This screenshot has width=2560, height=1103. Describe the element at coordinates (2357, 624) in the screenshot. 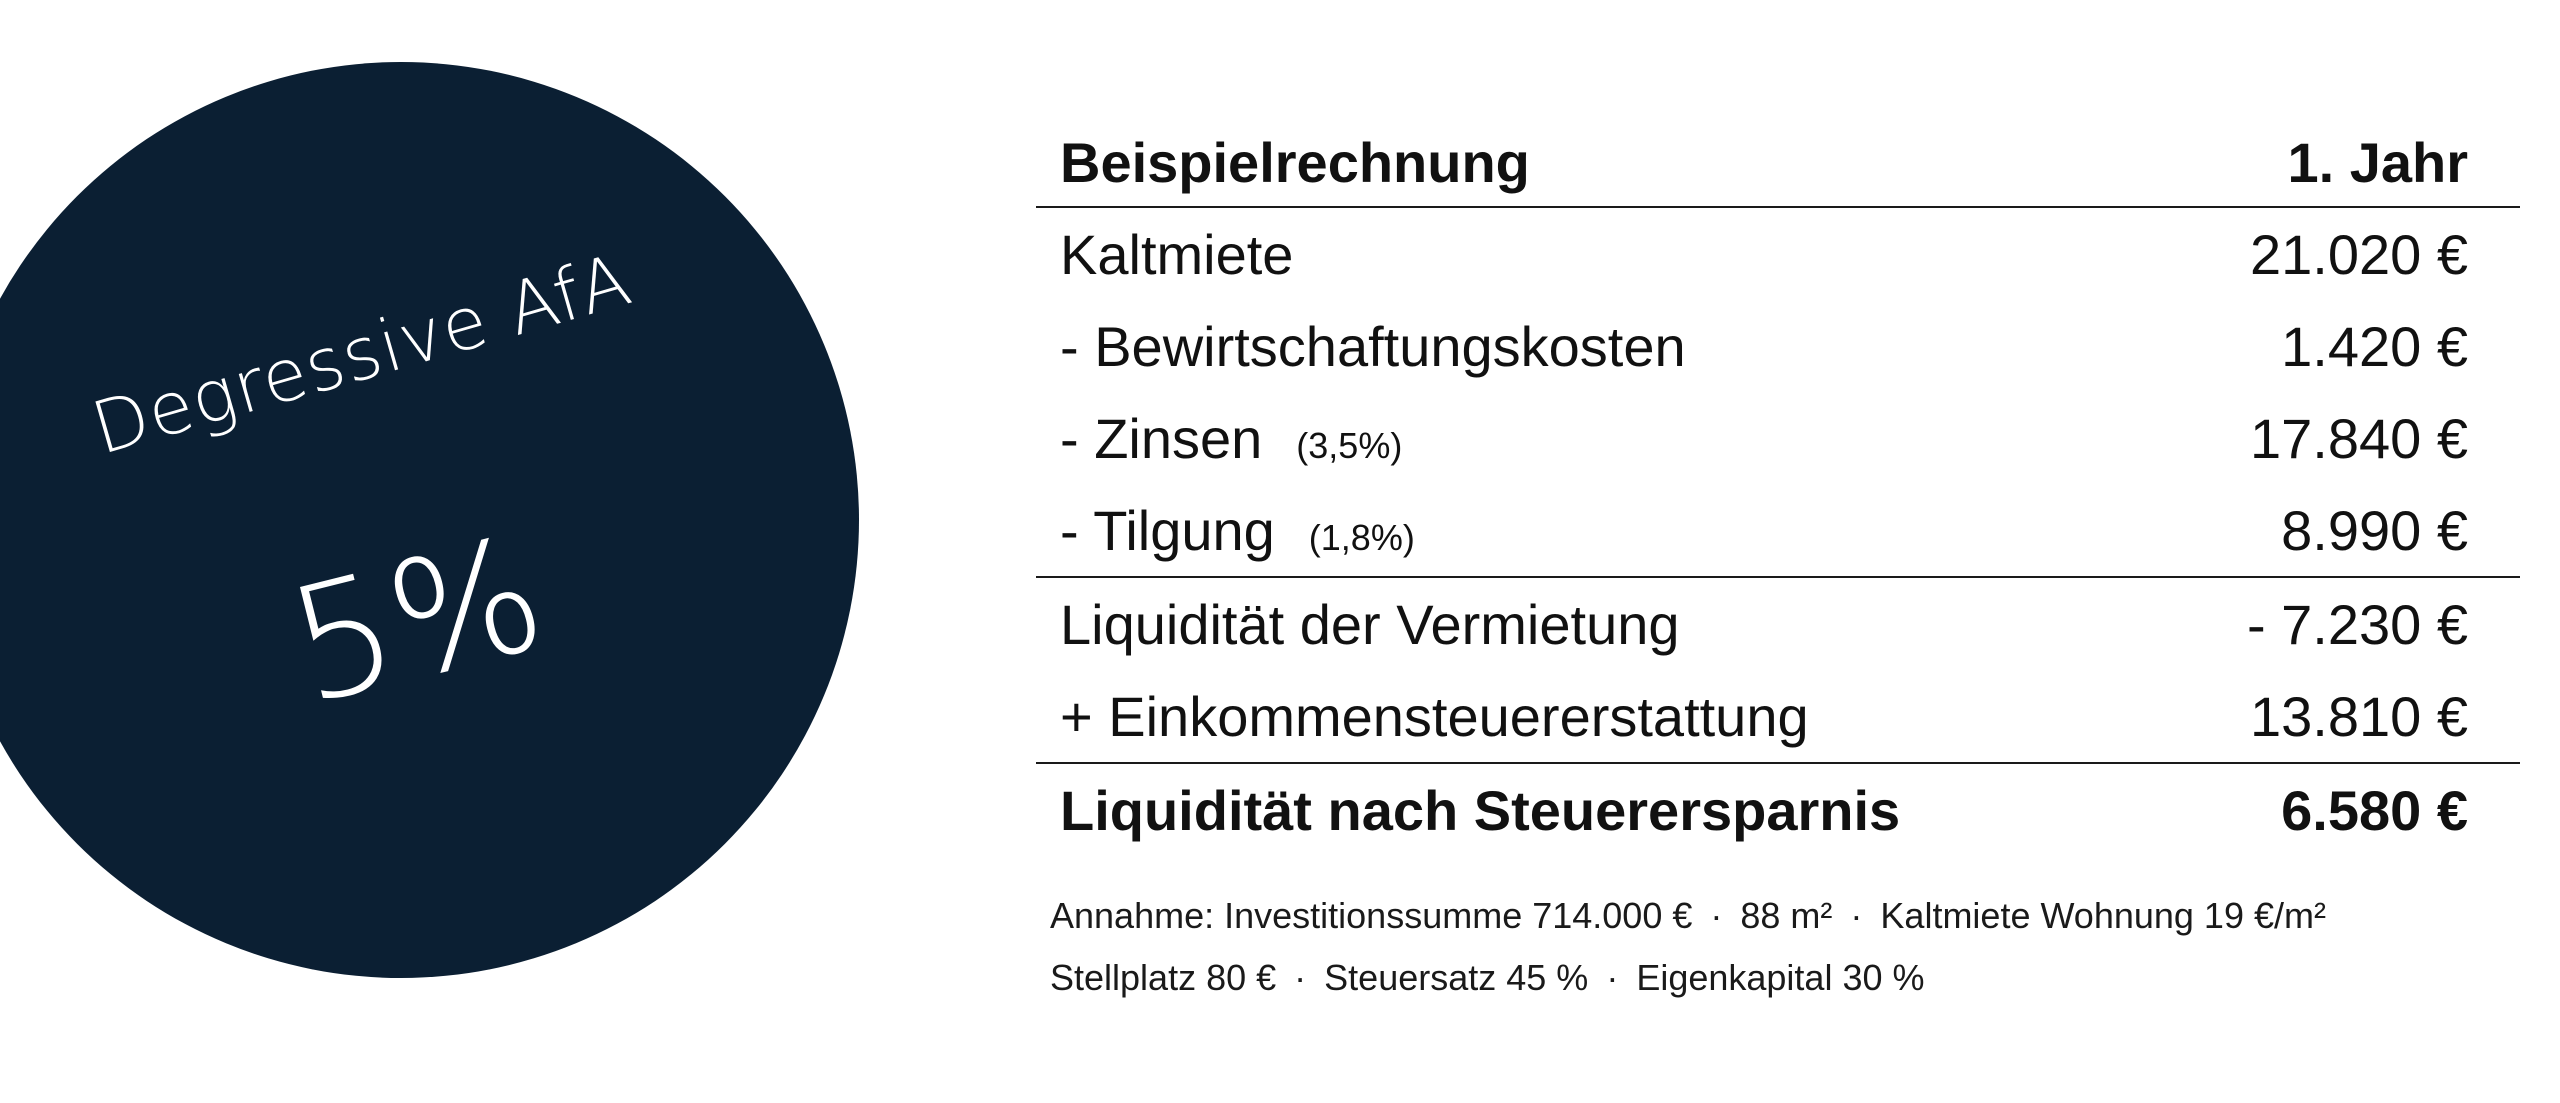

I see `row-value: - 7.230 €` at that location.